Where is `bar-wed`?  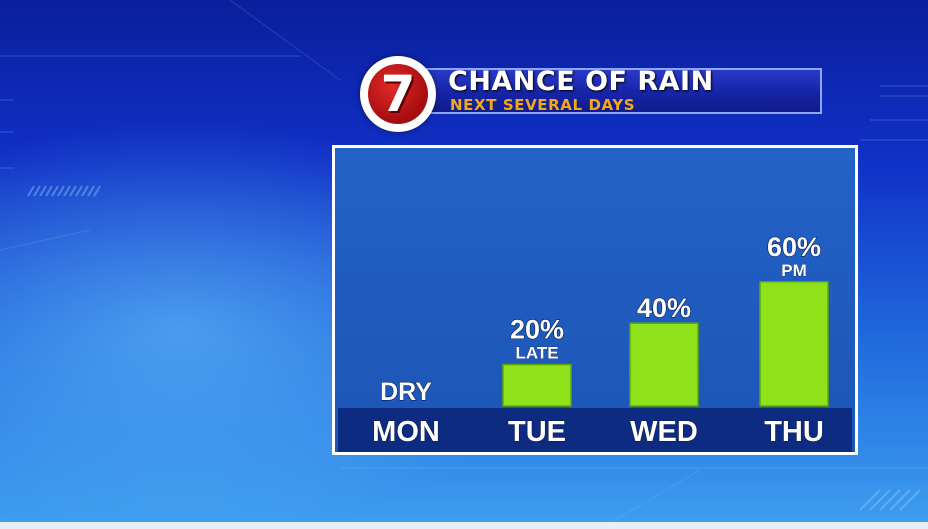
bar-wed is located at coordinates (664, 364).